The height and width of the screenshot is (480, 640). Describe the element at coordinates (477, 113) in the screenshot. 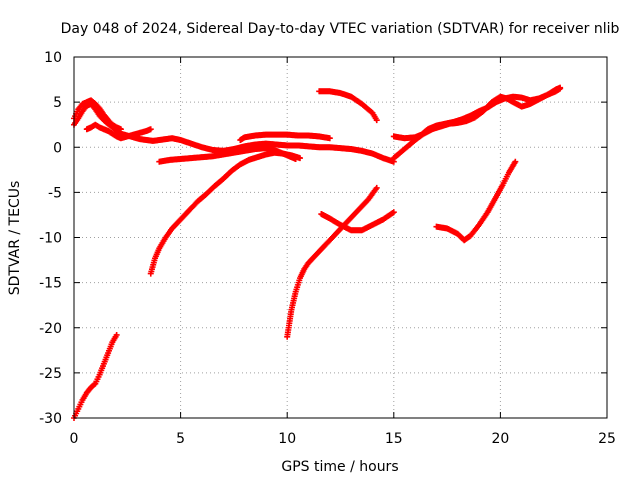

I see `series-s12` at that location.